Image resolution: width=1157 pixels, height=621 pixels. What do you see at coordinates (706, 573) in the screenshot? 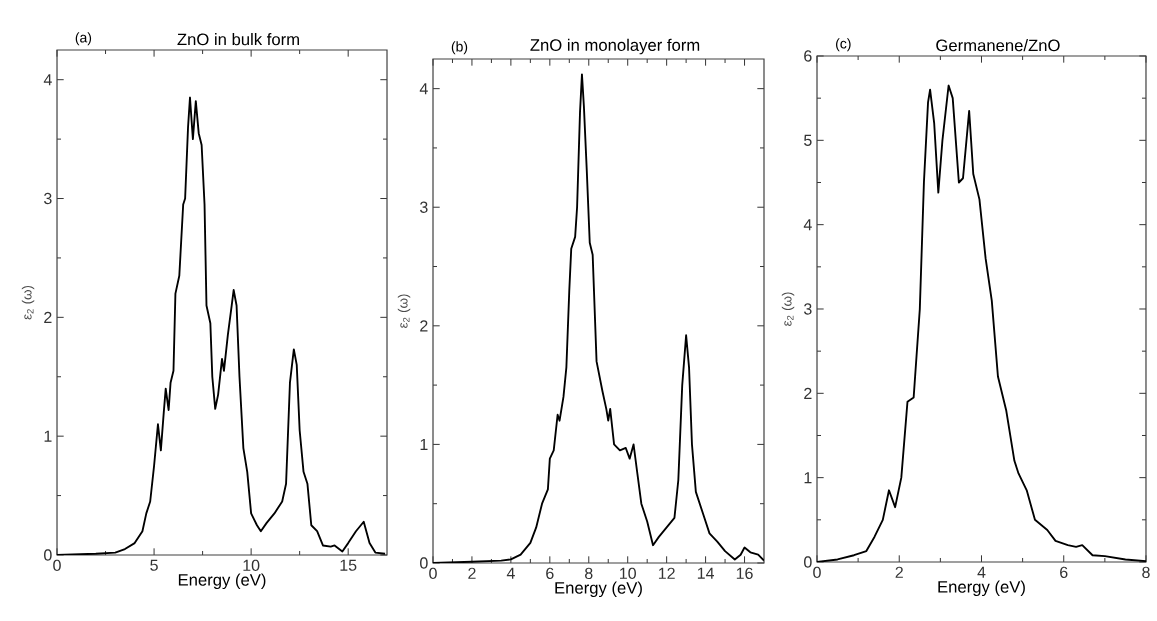
I see `x-tick-label: 14` at bounding box center [706, 573].